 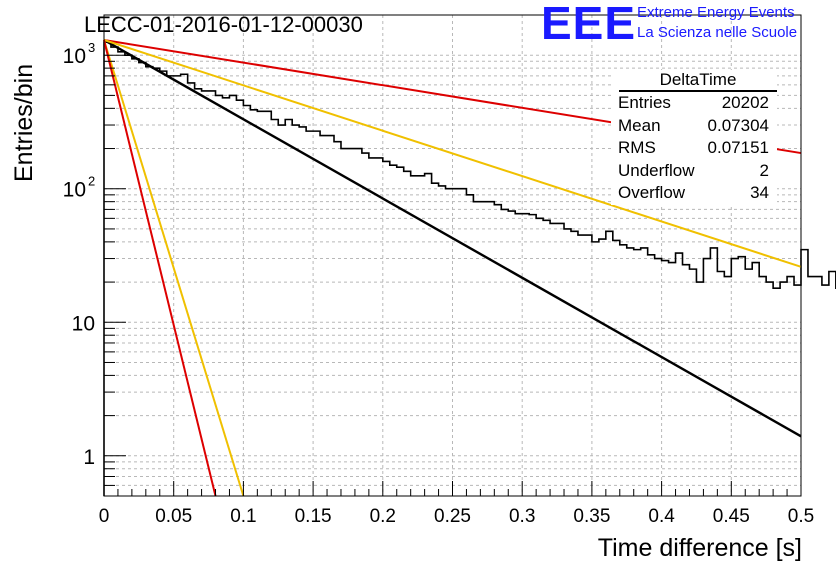 I want to click on stats-row: Underflow 2, so click(x=694, y=171).